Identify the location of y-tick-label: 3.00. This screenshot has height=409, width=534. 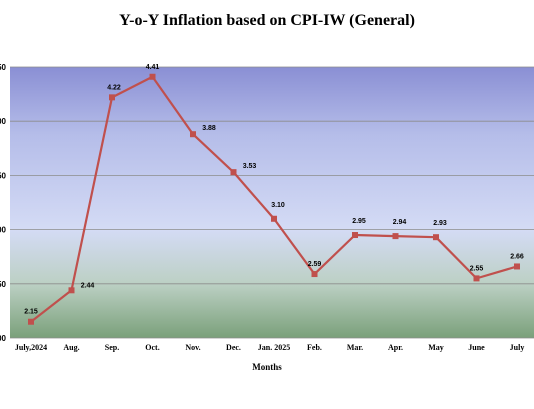
(3, 230).